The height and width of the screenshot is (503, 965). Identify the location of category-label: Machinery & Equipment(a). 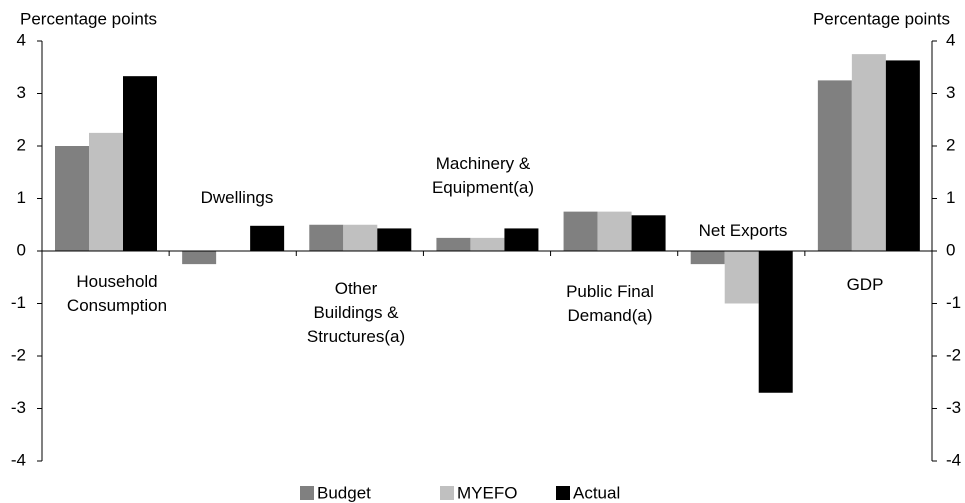
(483, 175).